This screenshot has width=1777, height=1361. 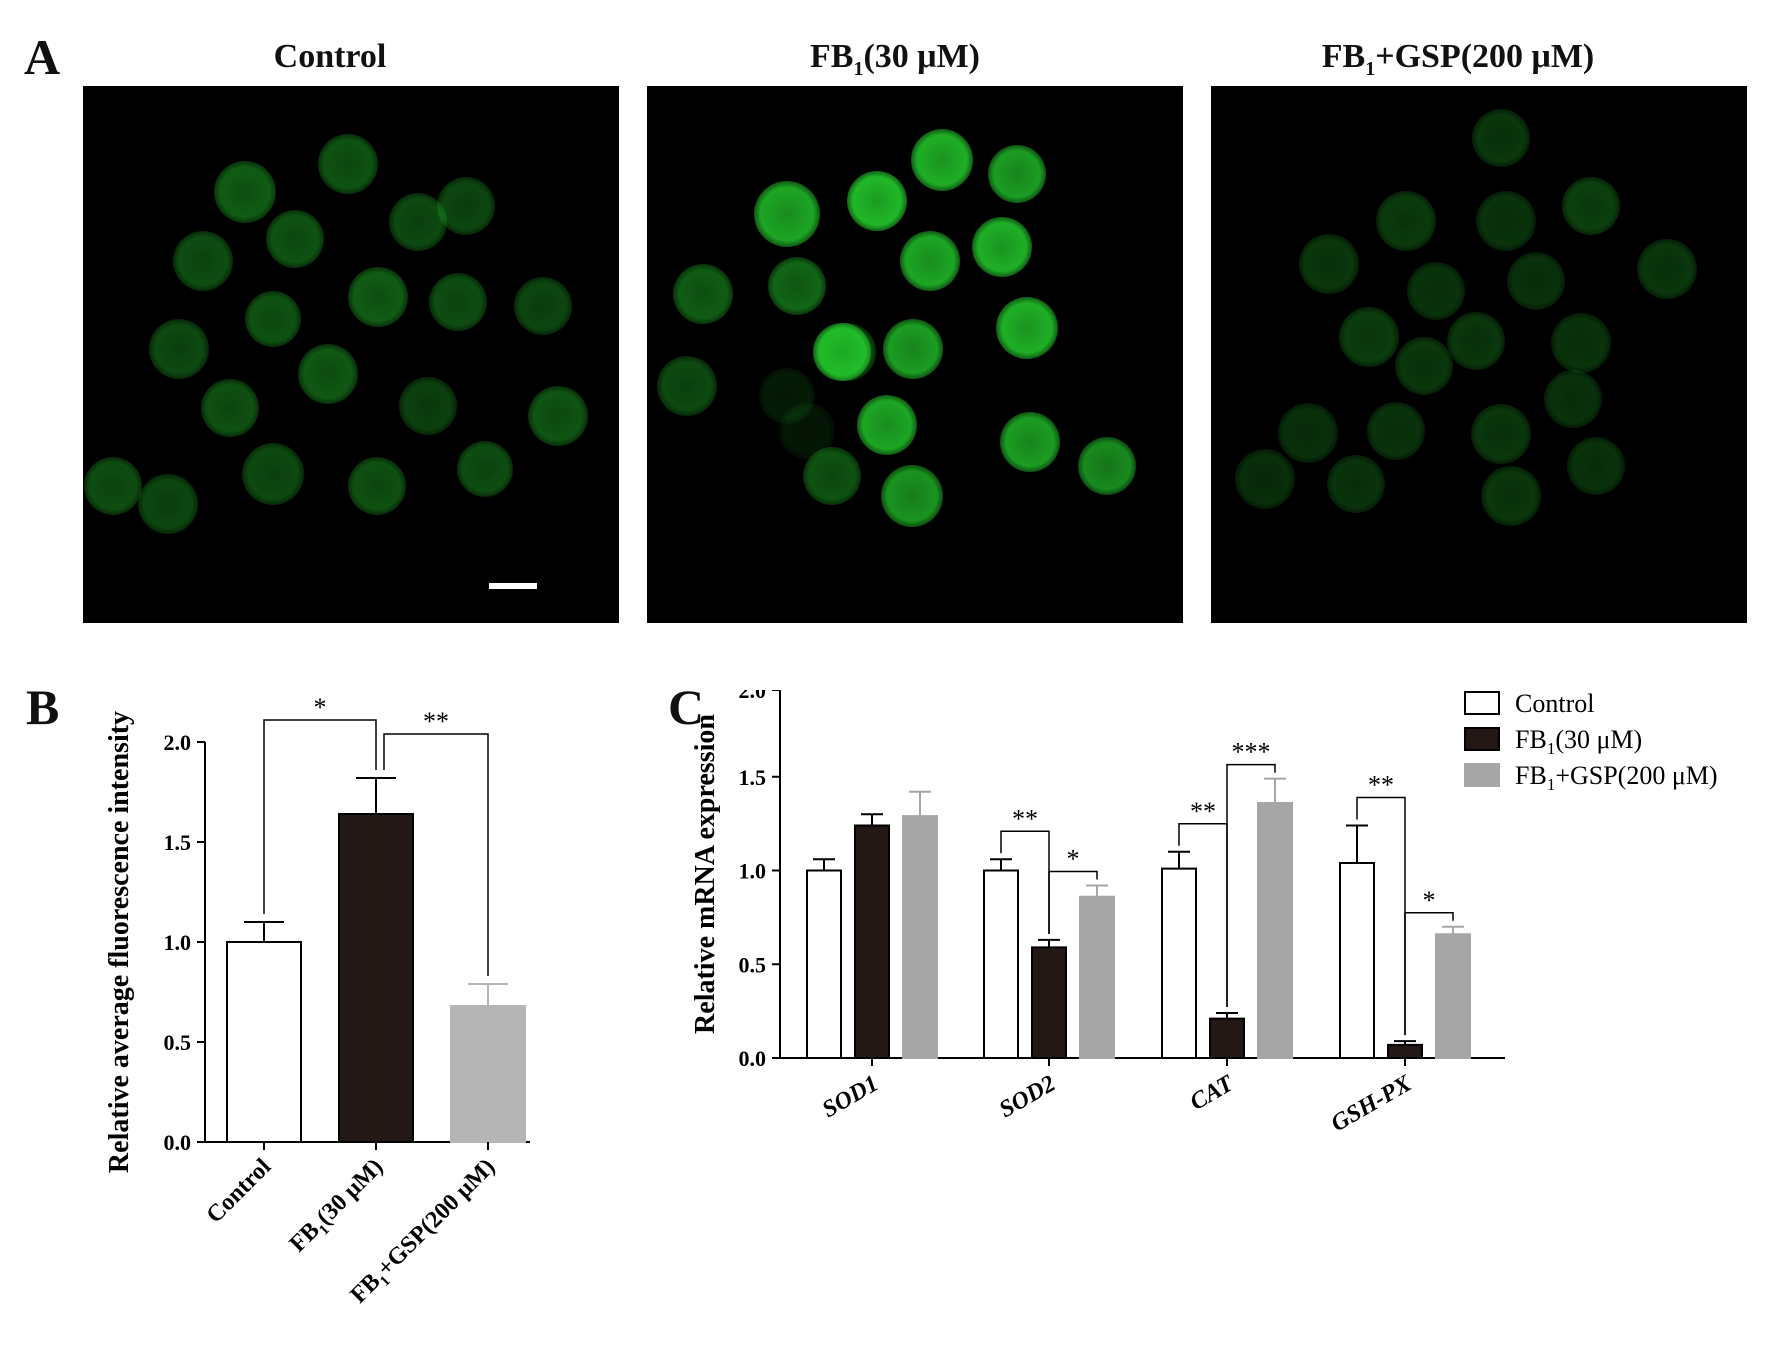 I want to click on panel-letter-c: C, so click(x=686, y=707).